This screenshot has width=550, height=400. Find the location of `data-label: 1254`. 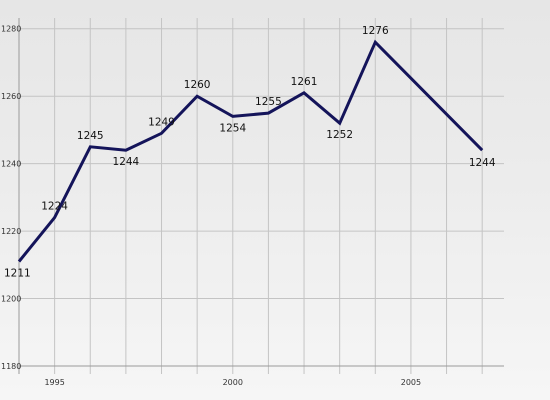

data-label: 1254 is located at coordinates (232, 128).